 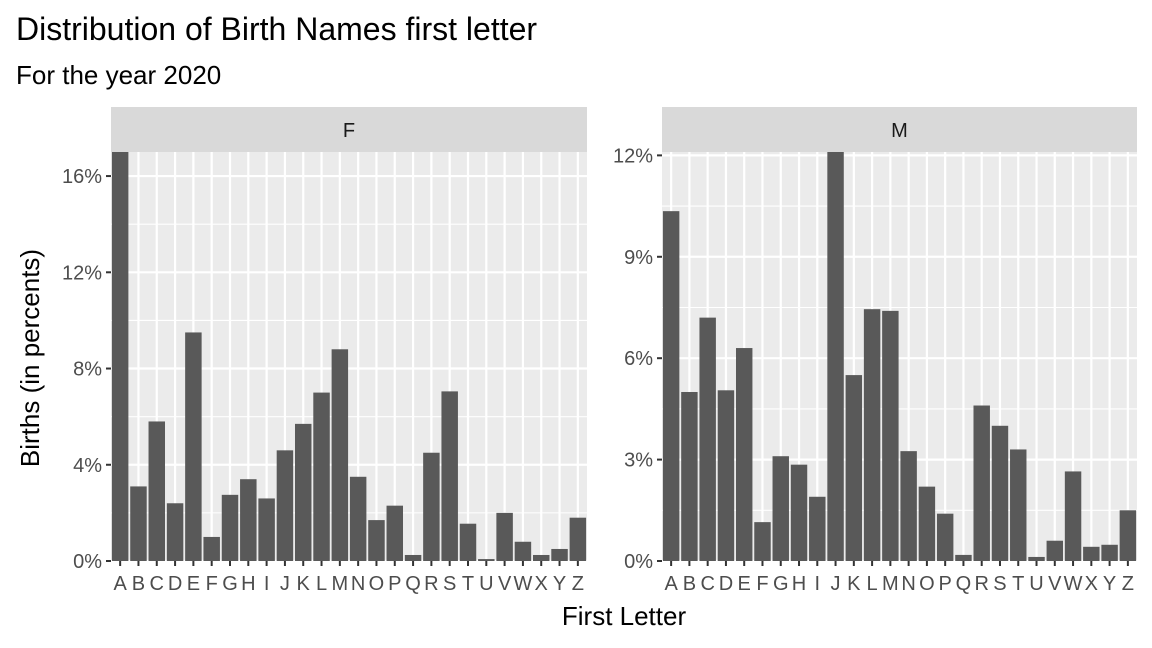 I want to click on x-tick-label: Z, so click(x=1128, y=584).